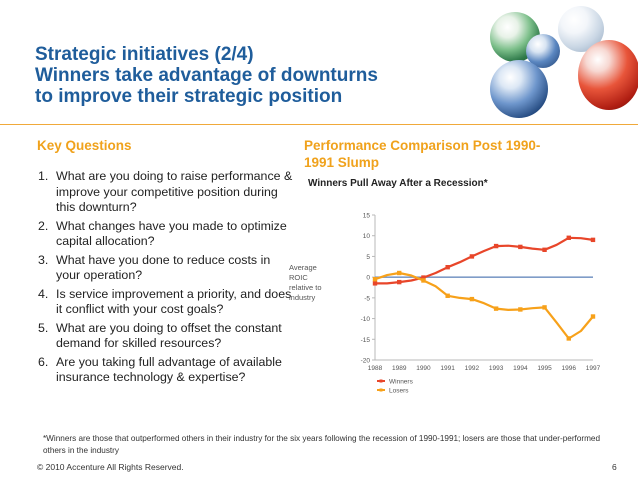 The height and width of the screenshot is (478, 638). What do you see at coordinates (298, 277) in the screenshot?
I see `y-axis-label-line: ROIC` at bounding box center [298, 277].